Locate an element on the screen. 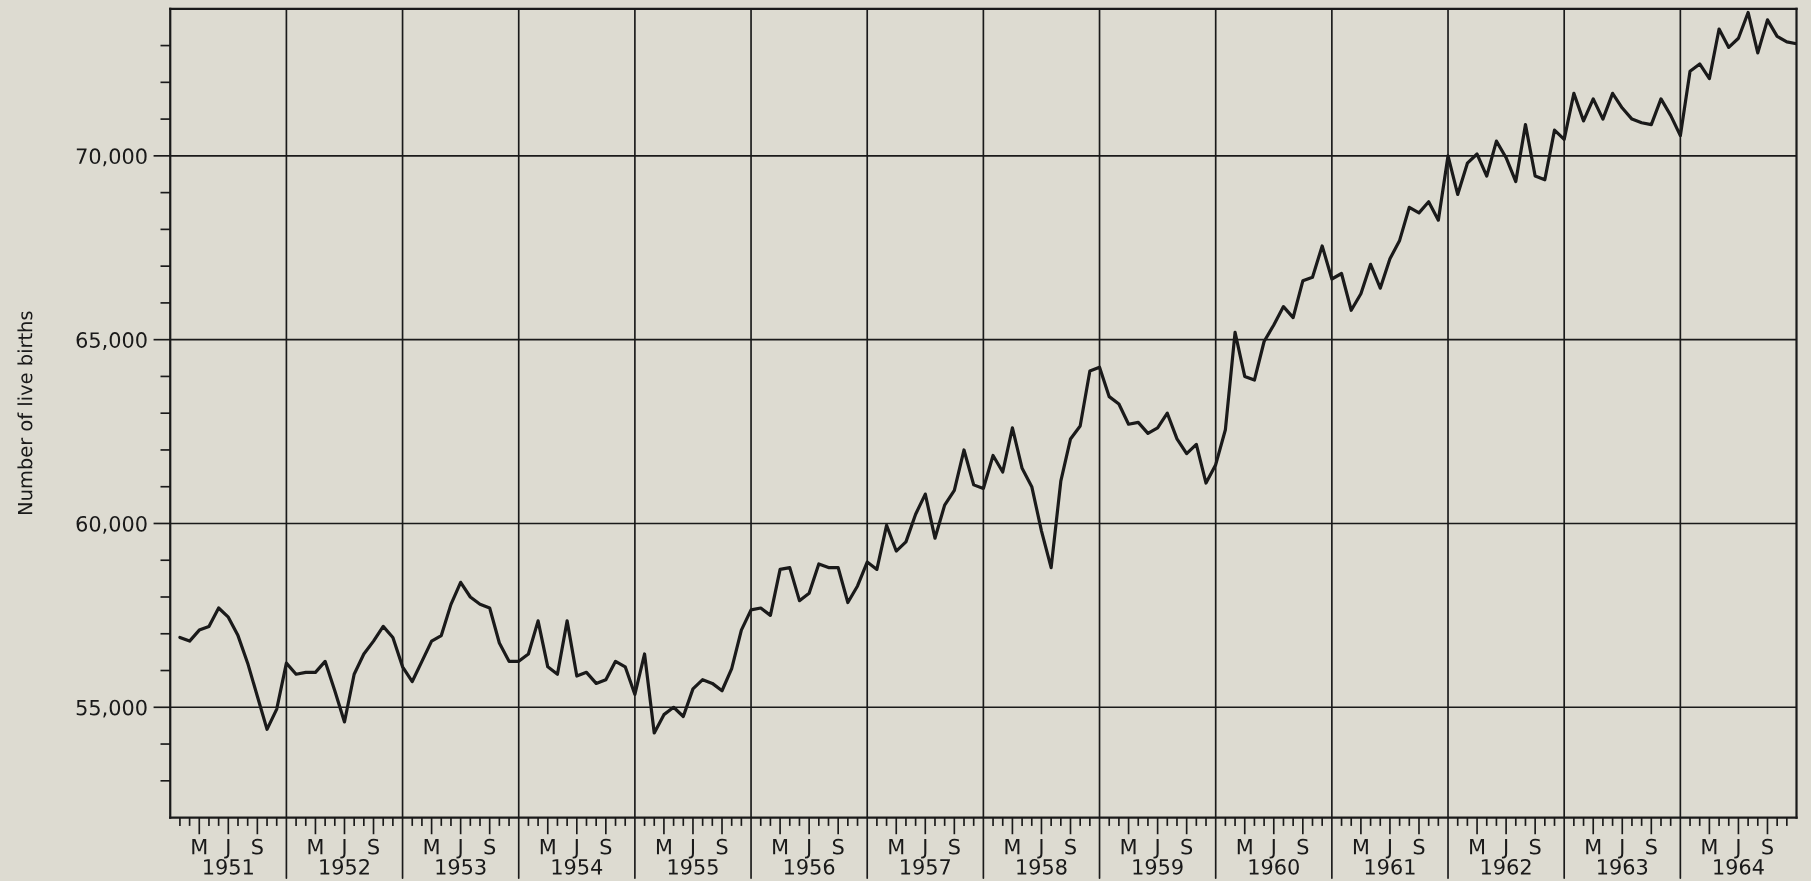 The width and height of the screenshot is (1811, 881). y-tick-label: 70,000 is located at coordinates (111, 157).